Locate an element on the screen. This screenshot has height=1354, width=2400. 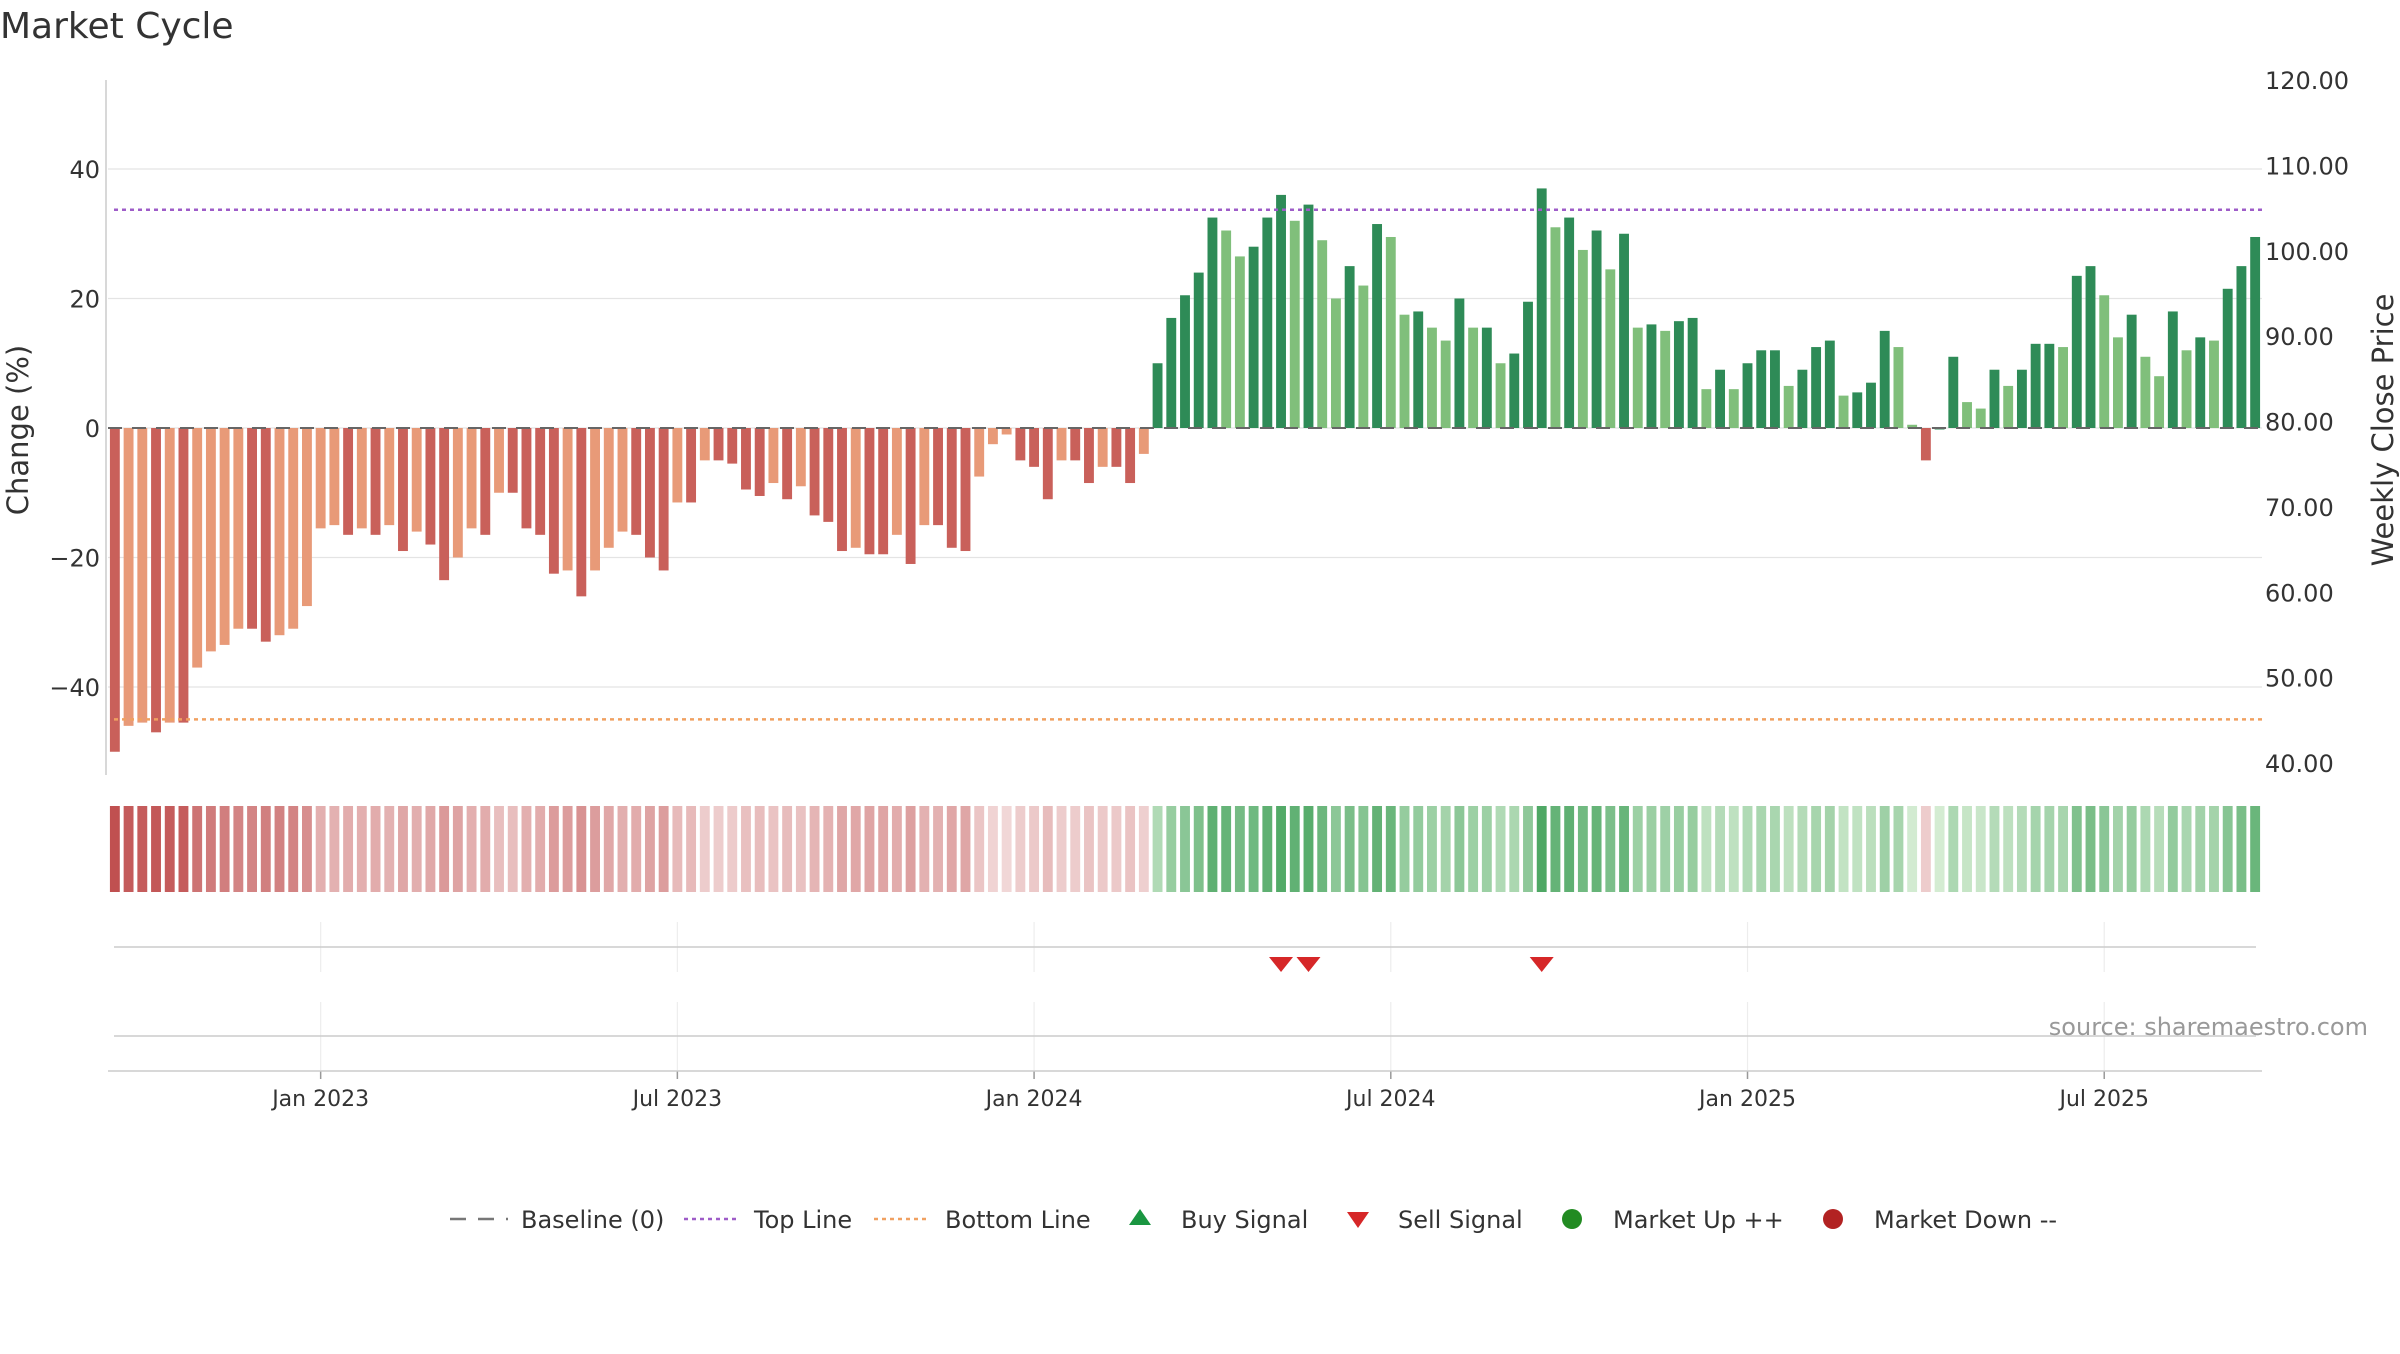
y-left-tick-label: −20 is located at coordinates (74, 559).